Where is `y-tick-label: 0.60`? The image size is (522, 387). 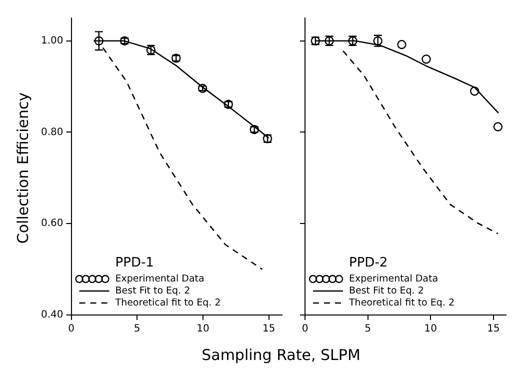
y-tick-label: 0.60 is located at coordinates (52, 224).